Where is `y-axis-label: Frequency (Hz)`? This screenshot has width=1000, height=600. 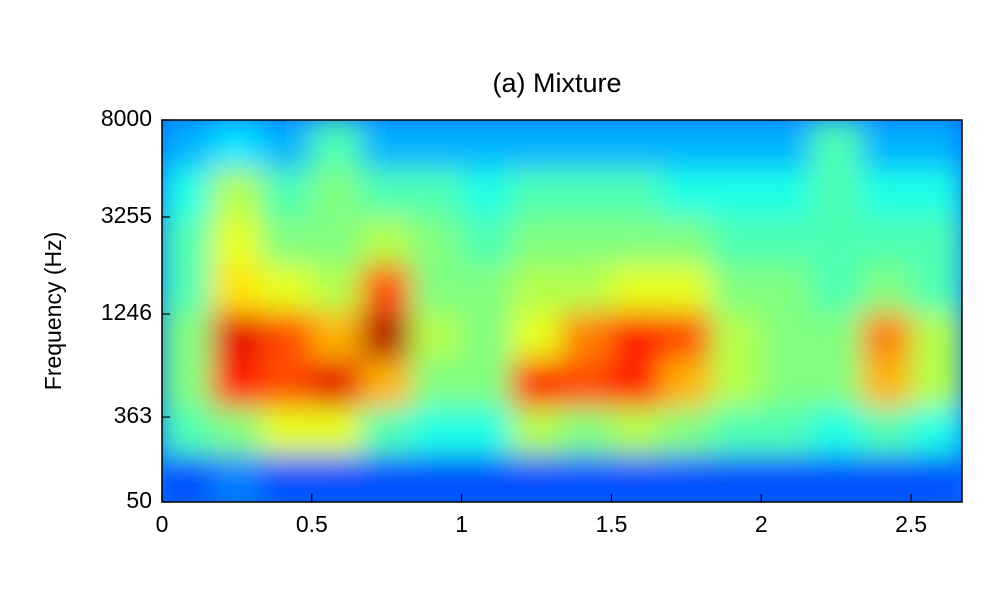
y-axis-label: Frequency (Hz) is located at coordinates (53, 311).